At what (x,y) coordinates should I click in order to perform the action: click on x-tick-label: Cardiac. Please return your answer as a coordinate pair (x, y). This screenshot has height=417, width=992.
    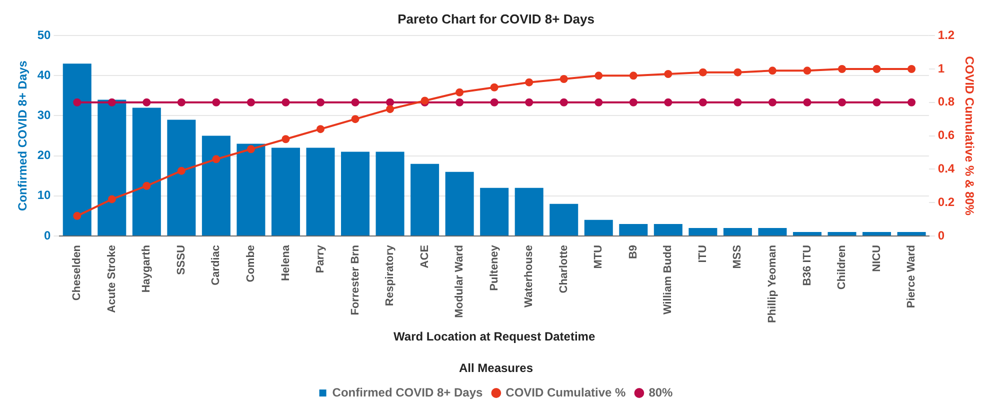
    Looking at the image, I should click on (216, 265).